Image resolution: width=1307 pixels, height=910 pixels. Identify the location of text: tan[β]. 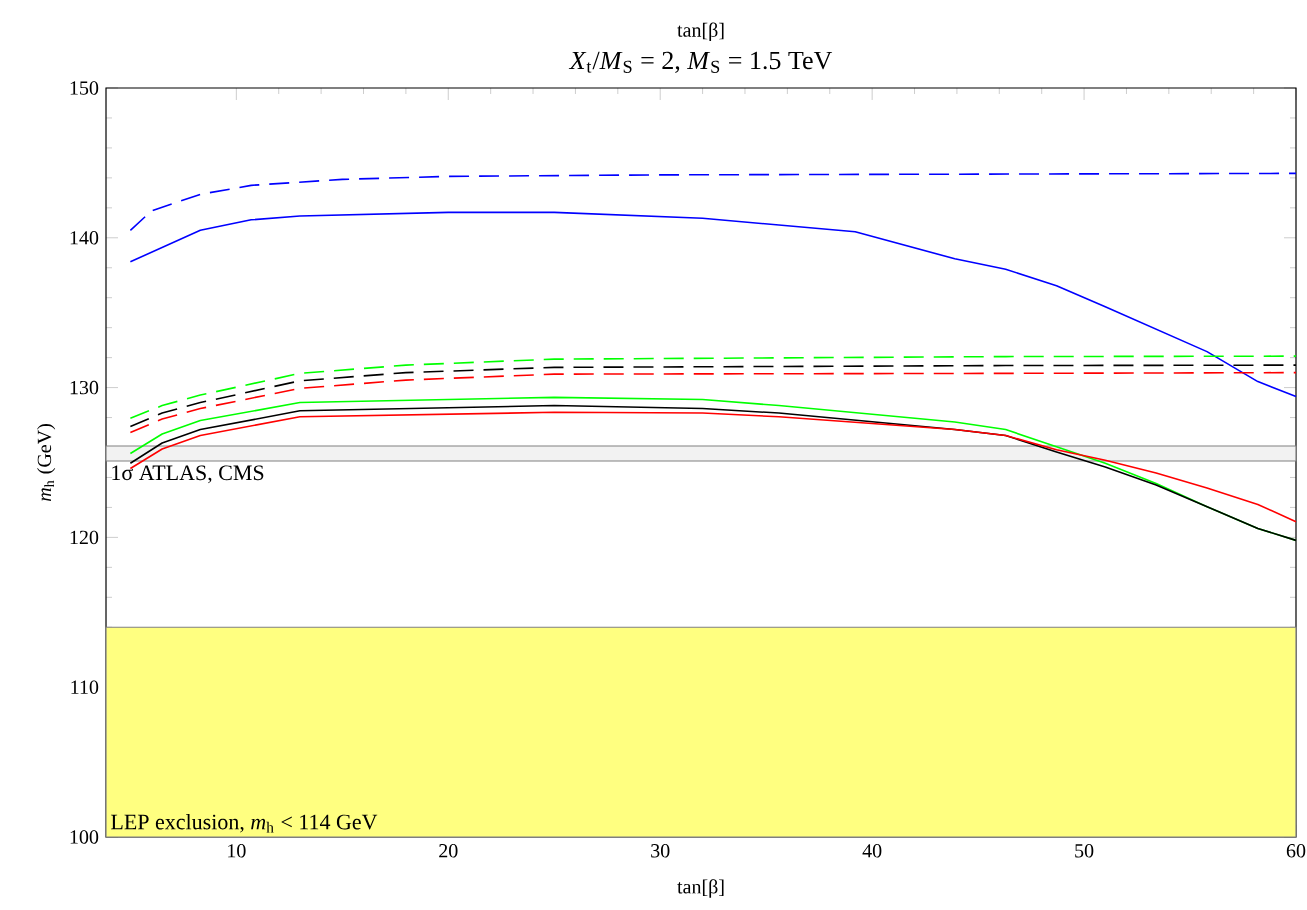
(700, 31).